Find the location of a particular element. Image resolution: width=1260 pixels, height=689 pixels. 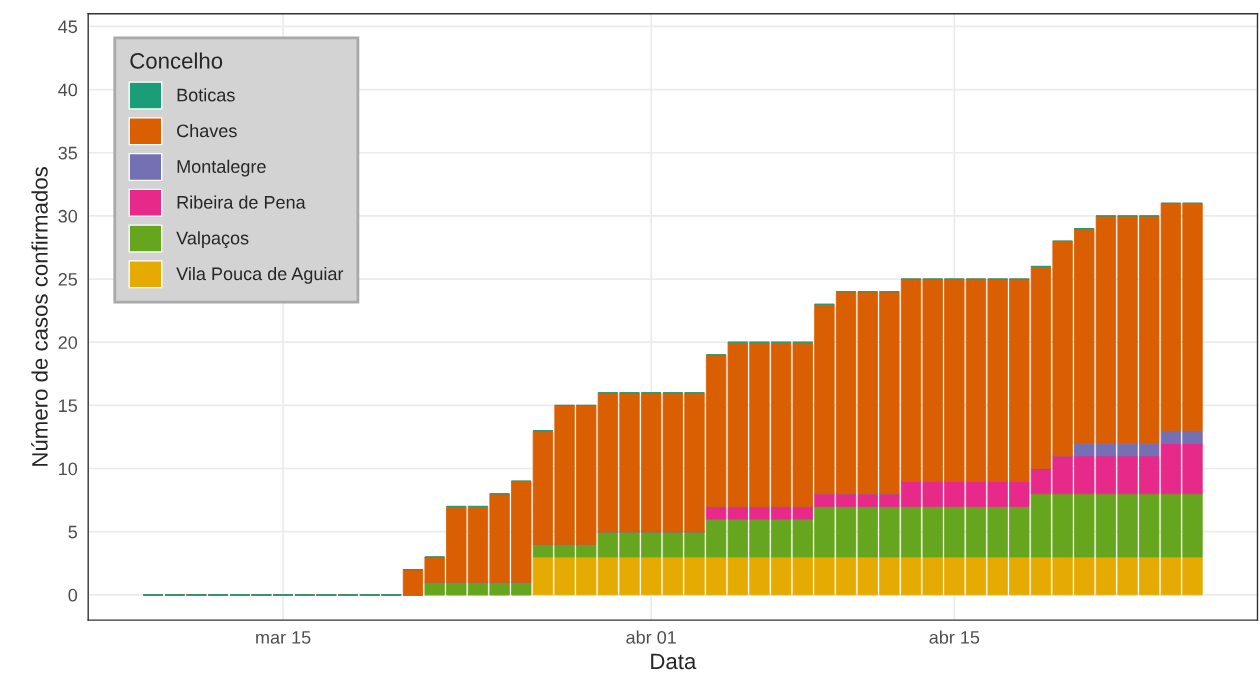

y-tick-label: 30 is located at coordinates (68, 216).